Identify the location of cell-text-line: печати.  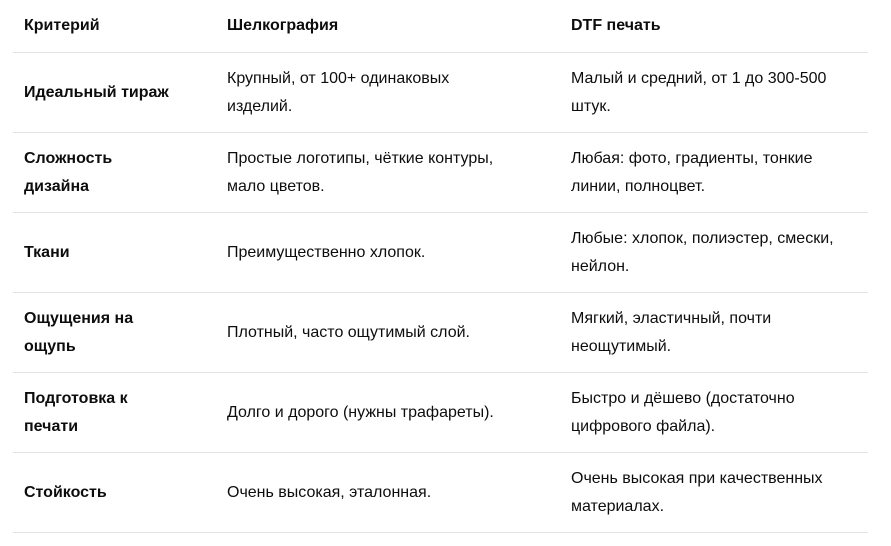
(51, 426).